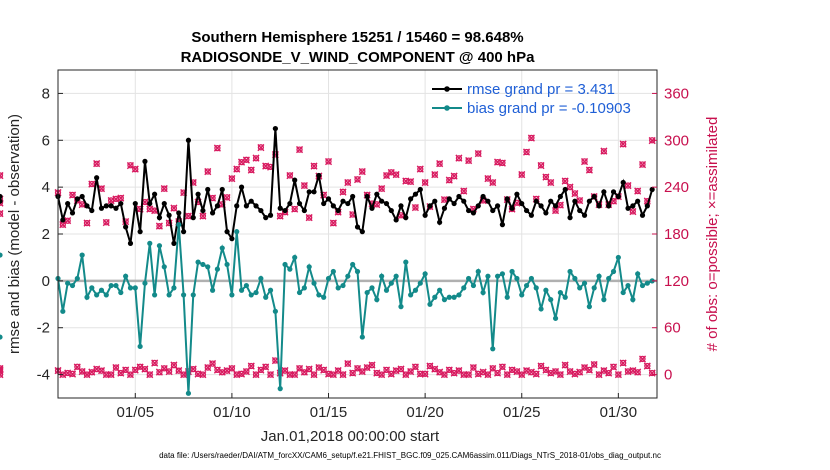  Describe the element at coordinates (329, 412) in the screenshot. I see `x-tick-label: 01/15` at that location.